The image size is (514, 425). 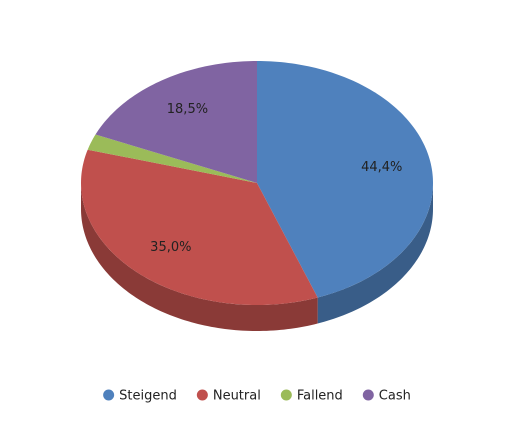 I want to click on data-label: 18,5%, so click(x=187, y=109).